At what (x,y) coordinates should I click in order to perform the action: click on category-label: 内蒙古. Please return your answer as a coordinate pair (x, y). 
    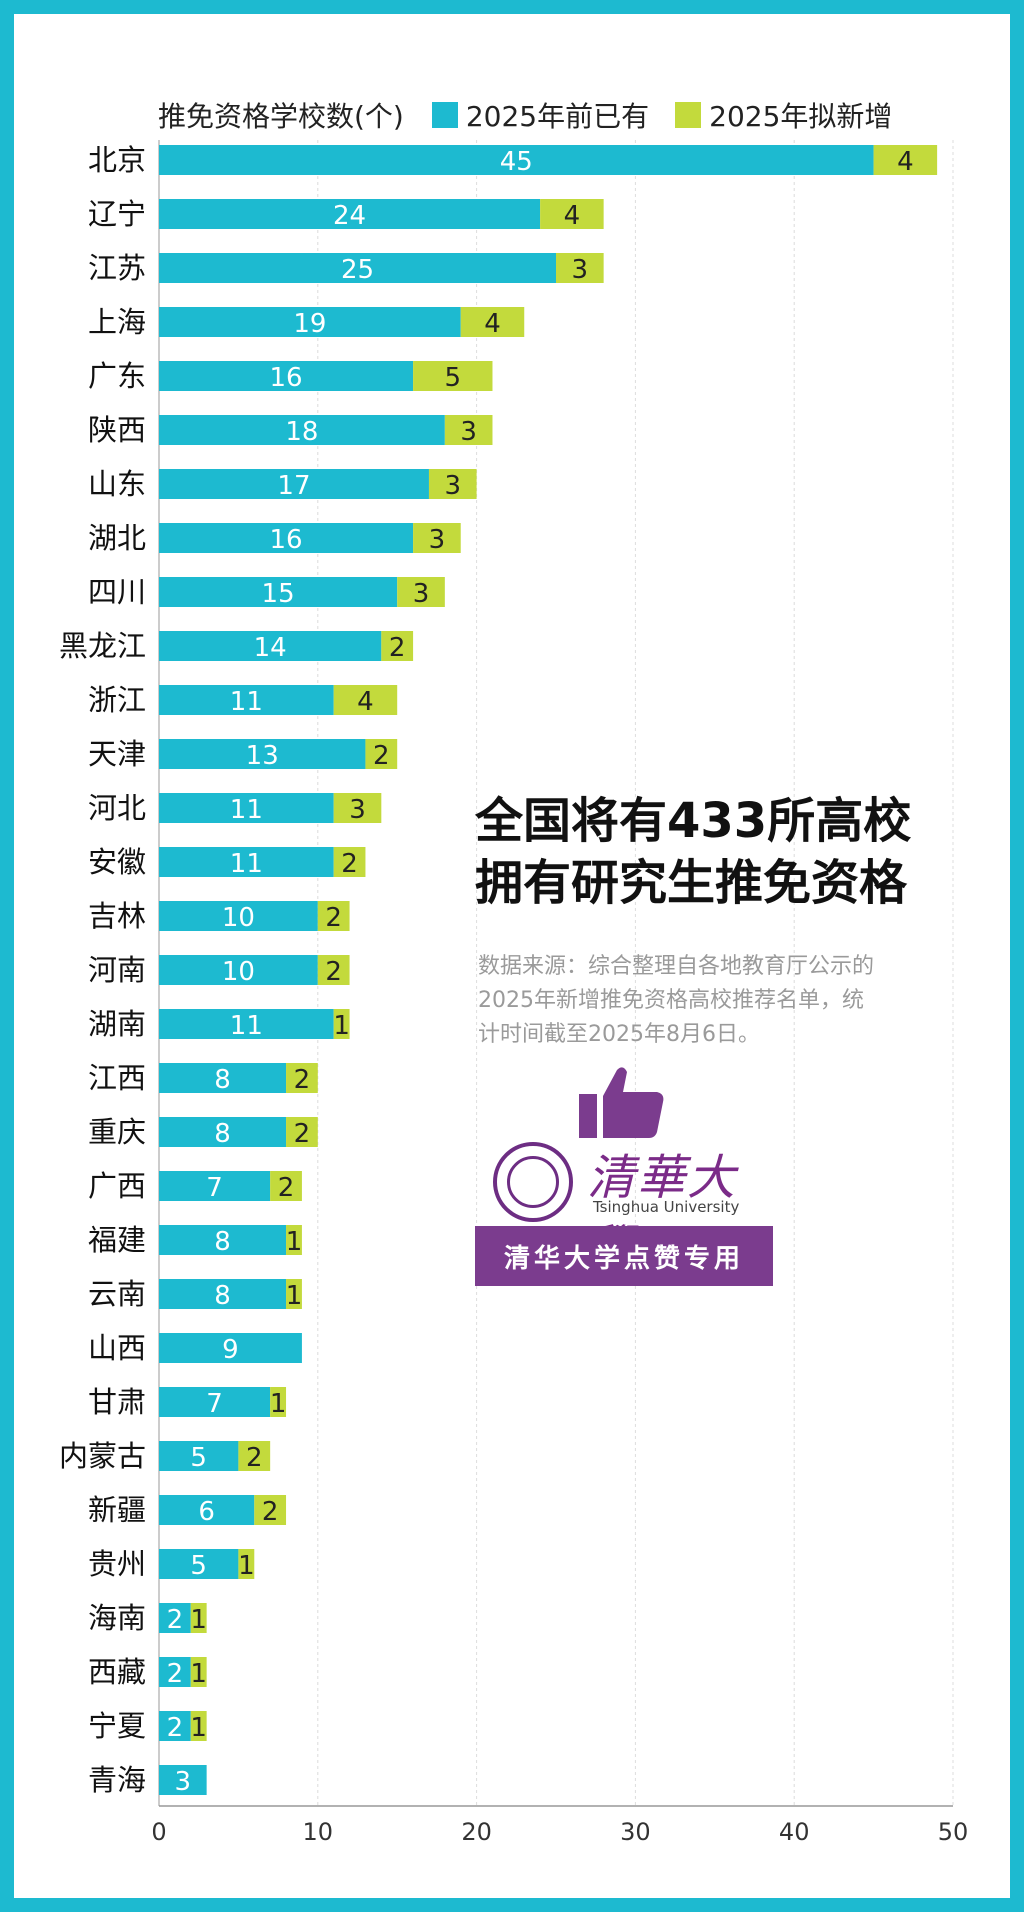
    Looking at the image, I should click on (102, 1456).